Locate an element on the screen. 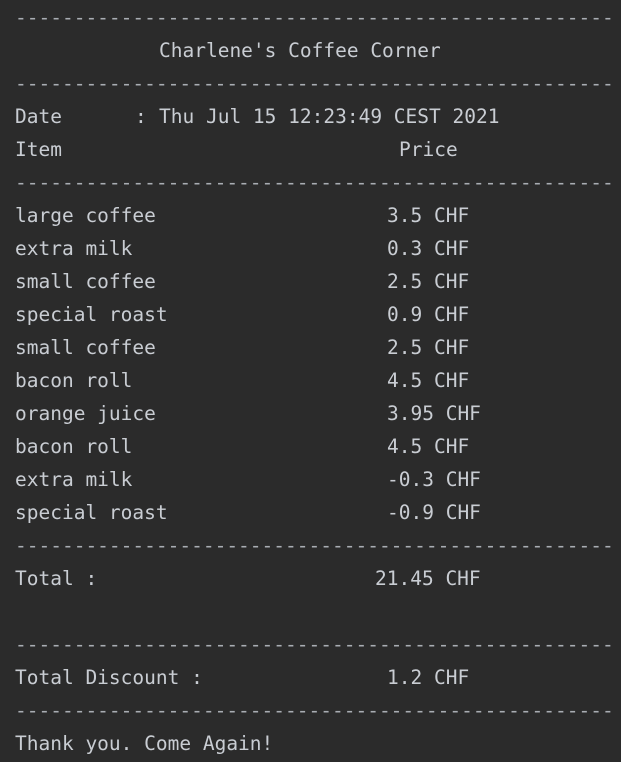 The width and height of the screenshot is (621, 762). item-price: 0.9 CHF is located at coordinates (428, 314).